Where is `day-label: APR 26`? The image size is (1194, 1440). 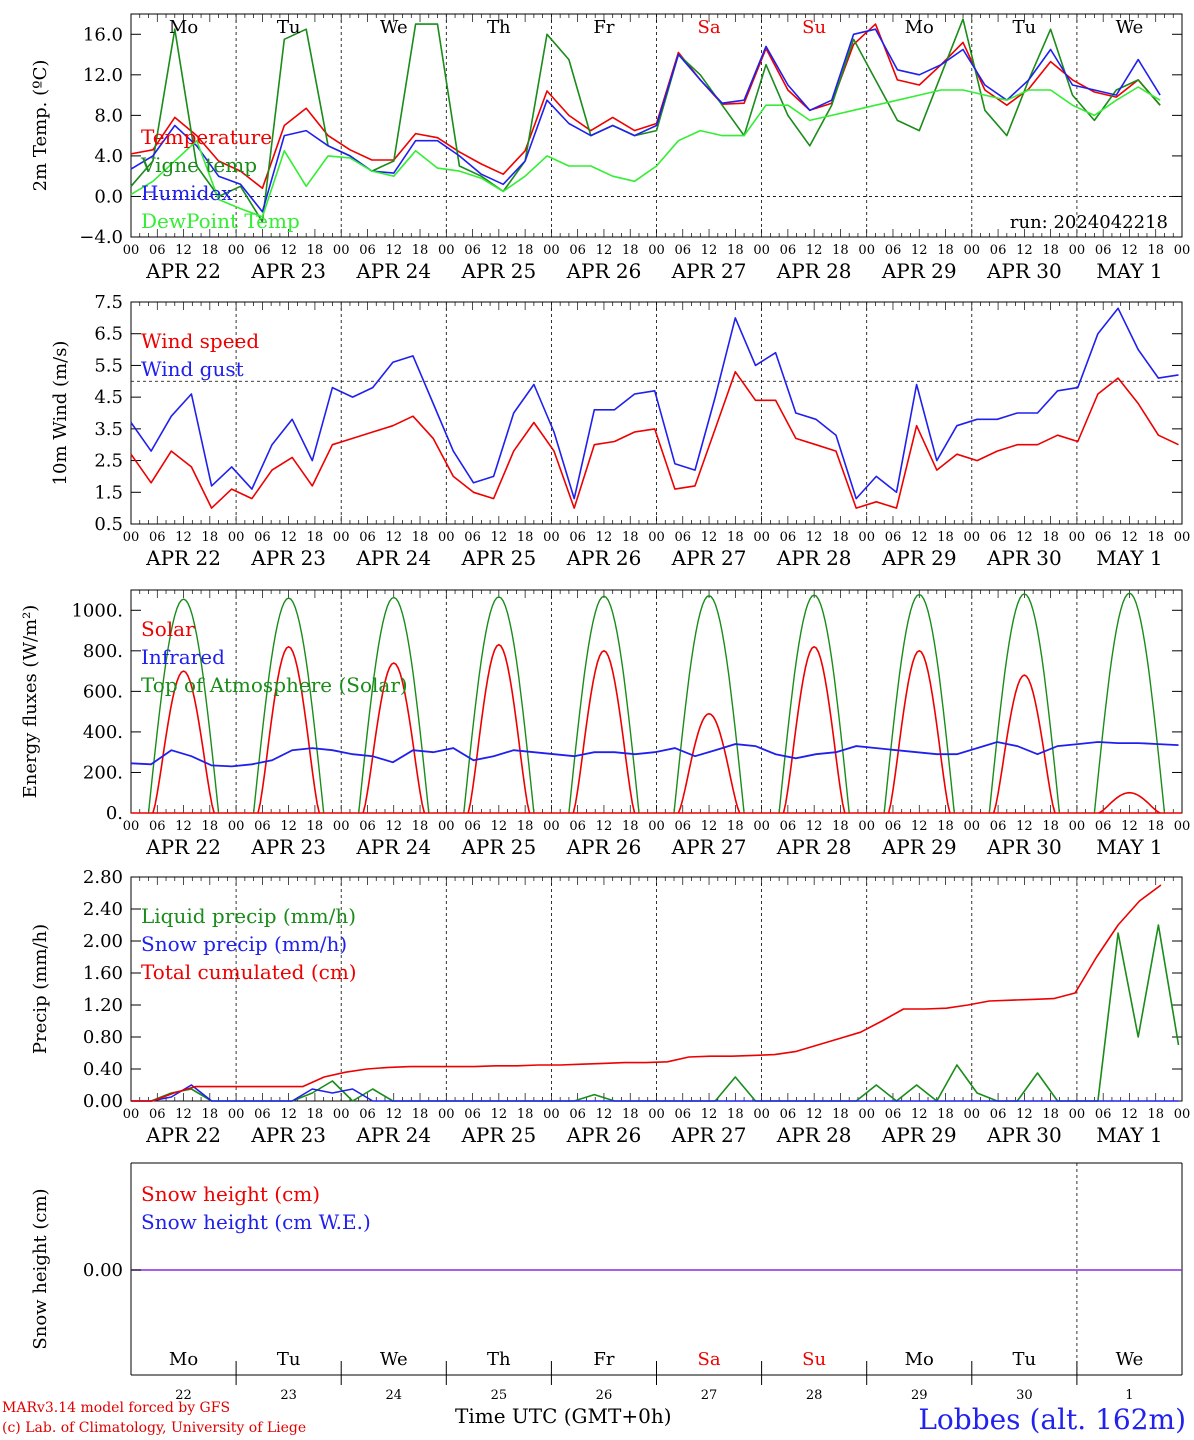
day-label: APR 26 is located at coordinates (604, 847).